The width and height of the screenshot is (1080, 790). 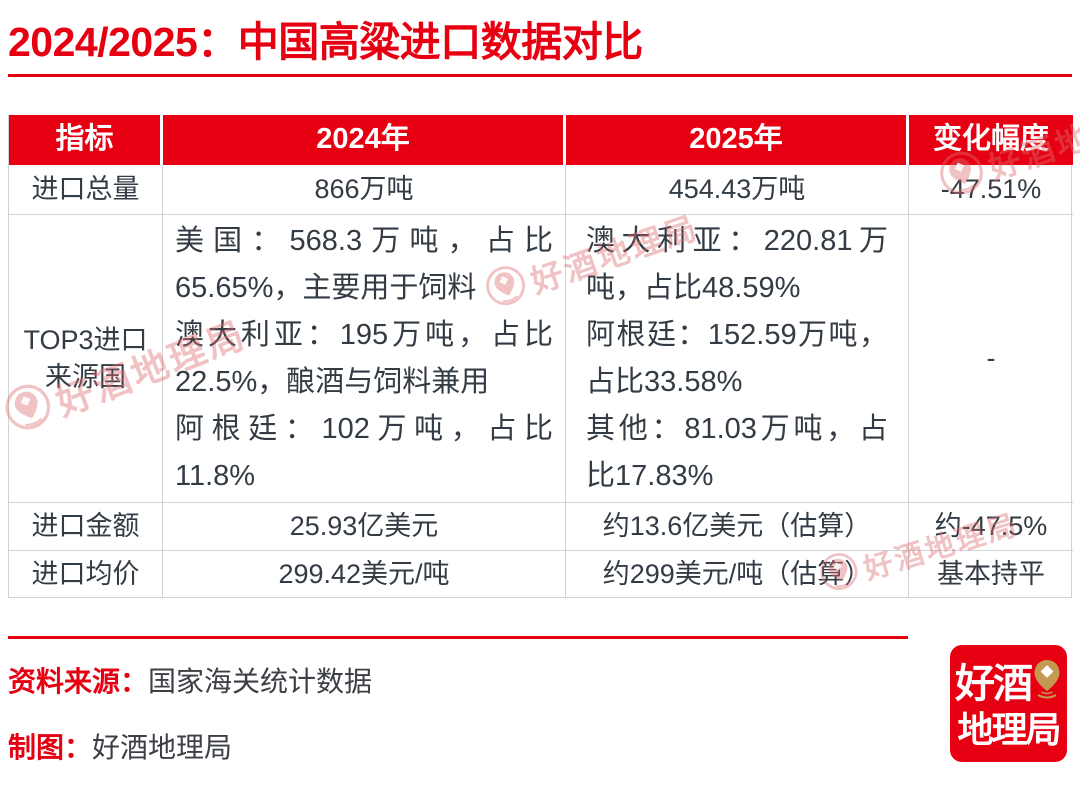 I want to click on page-title: 2024/2025：中国高粱进口数据对比, so click(x=325, y=42).